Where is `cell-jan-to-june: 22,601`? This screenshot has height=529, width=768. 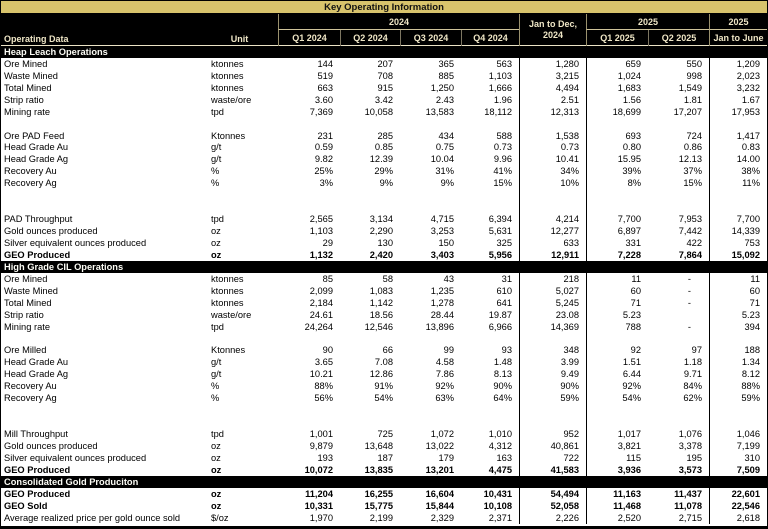 cell-jan-to-june: 22,601 is located at coordinates (738, 493).